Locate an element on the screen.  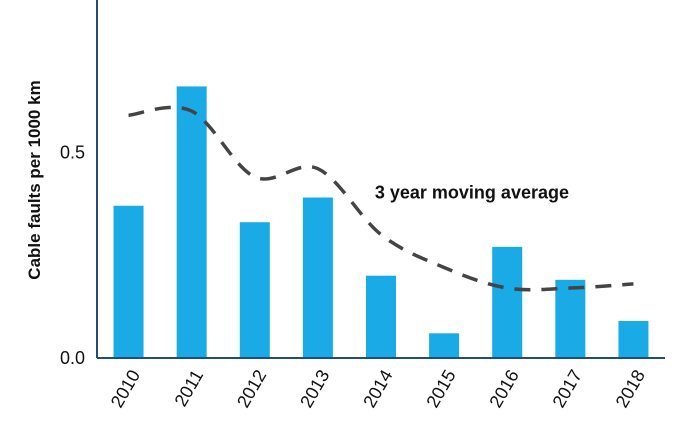
y-axis-label: Cable faults per 1000 km is located at coordinates (34, 179).